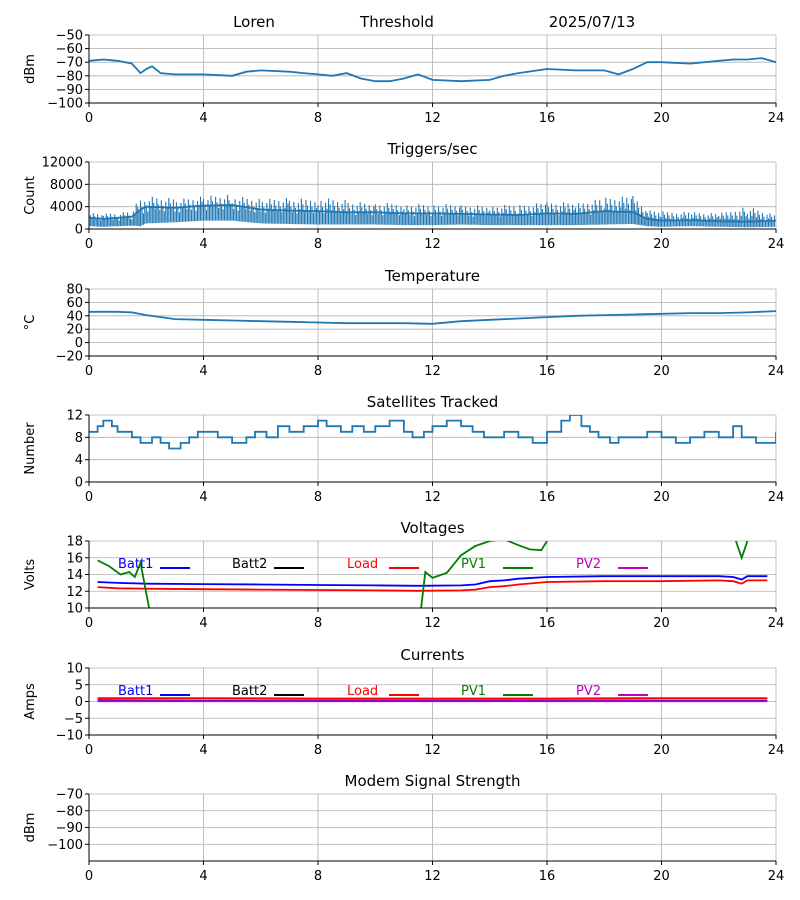 The height and width of the screenshot is (900, 800). What do you see at coordinates (432, 581) in the screenshot?
I see `series-line-batt1` at bounding box center [432, 581].